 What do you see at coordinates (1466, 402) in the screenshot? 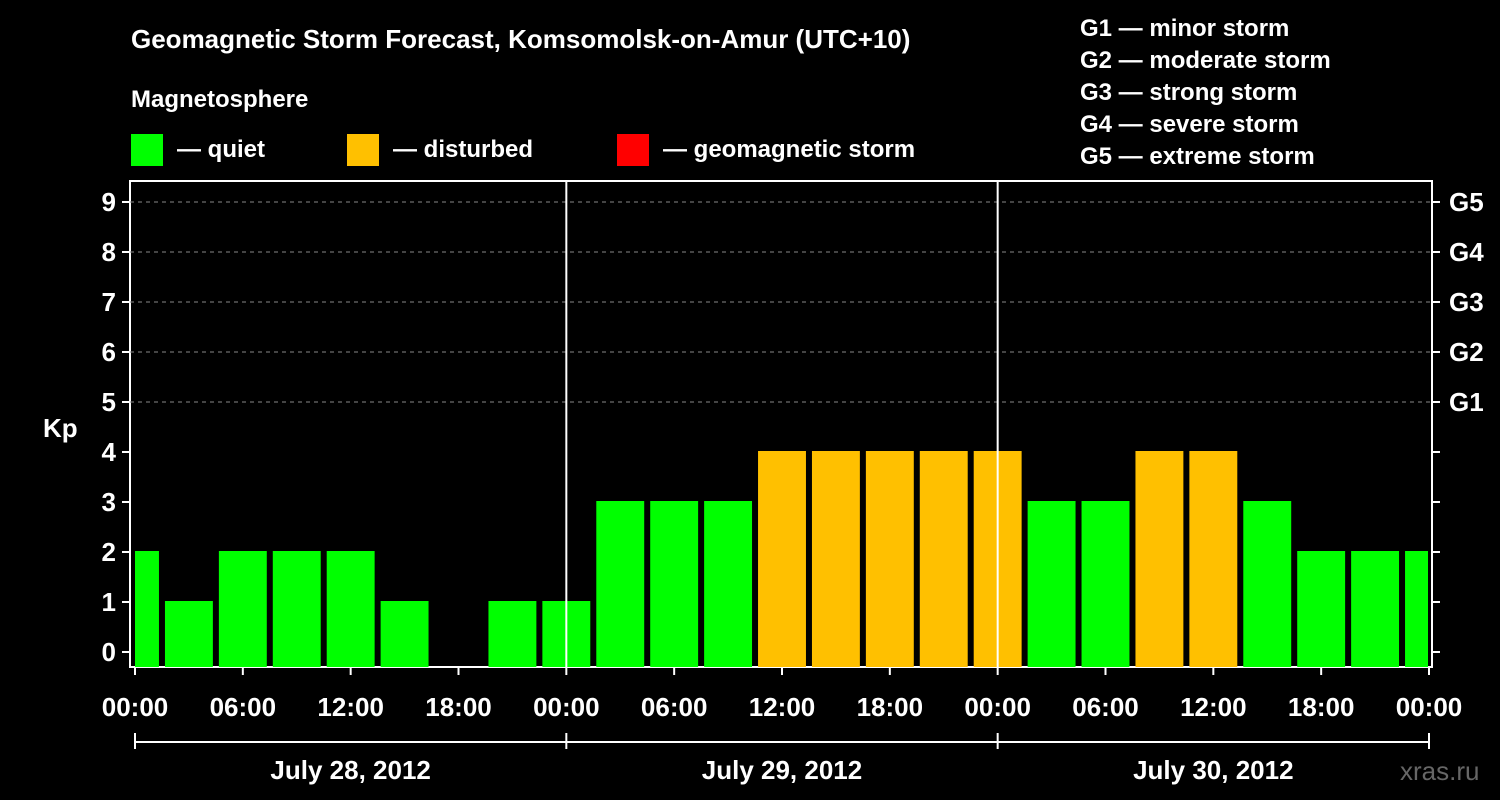
I see `g-tick-label: G1` at bounding box center [1466, 402].